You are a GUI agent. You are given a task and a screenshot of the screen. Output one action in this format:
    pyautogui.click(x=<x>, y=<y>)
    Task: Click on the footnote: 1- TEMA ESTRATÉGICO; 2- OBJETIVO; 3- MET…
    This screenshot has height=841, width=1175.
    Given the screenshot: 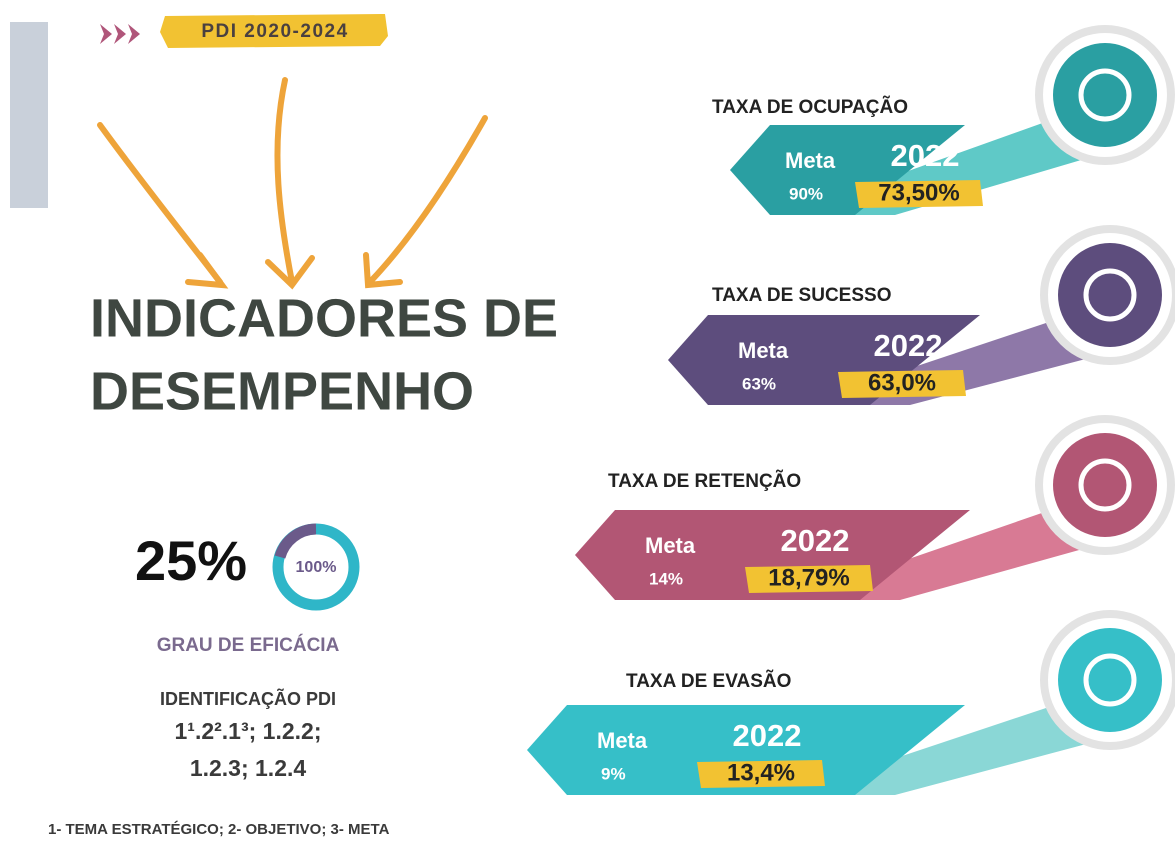 What is the action you would take?
    pyautogui.click(x=219, y=829)
    